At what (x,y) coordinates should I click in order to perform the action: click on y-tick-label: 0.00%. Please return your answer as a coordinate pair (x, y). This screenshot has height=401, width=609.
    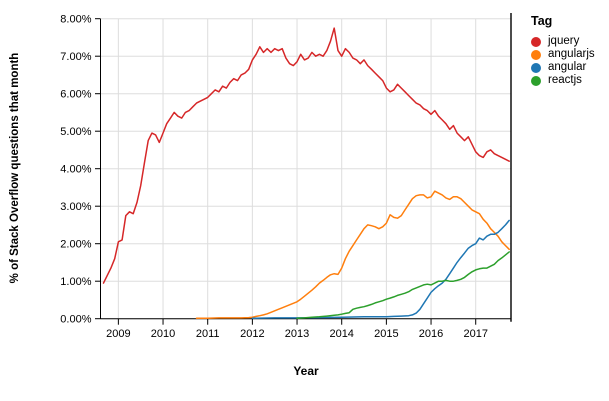
    Looking at the image, I should click on (75, 319).